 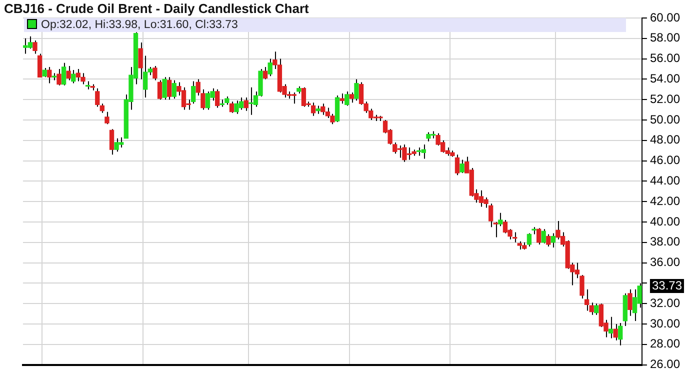 What do you see at coordinates (665, 201) in the screenshot?
I see `y-tick-label: 42.00` at bounding box center [665, 201].